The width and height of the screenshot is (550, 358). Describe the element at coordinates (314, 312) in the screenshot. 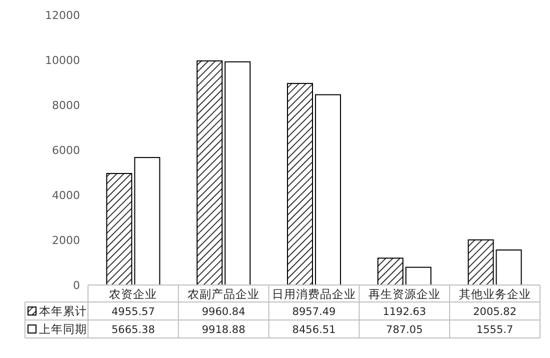

I see `data-label: 8957.49` at that location.